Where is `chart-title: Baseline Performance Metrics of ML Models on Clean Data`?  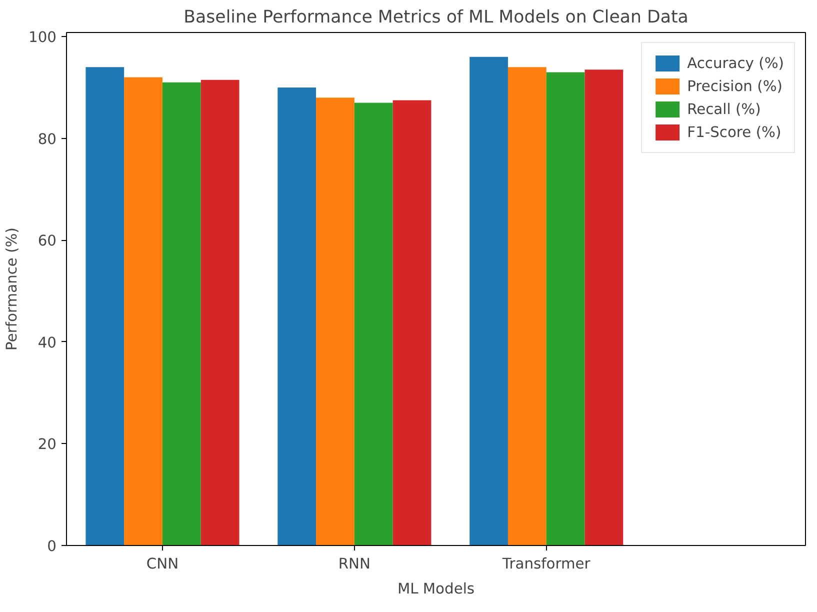 chart-title: Baseline Performance Metrics of ML Models on Clean Data is located at coordinates (436, 18).